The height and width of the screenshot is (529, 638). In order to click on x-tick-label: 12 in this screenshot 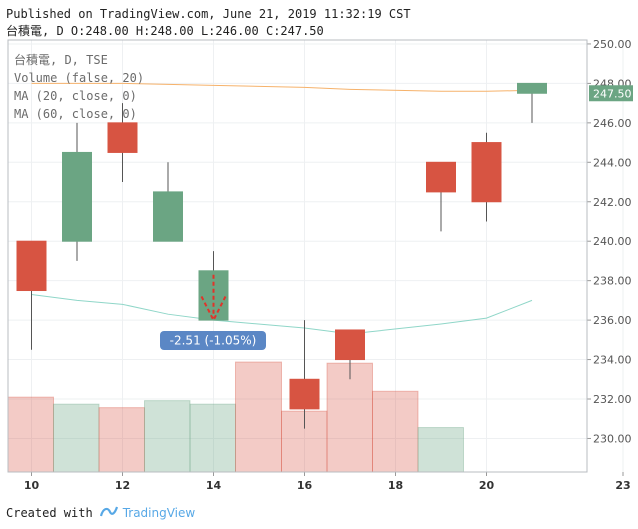, I will do `click(122, 485)`.